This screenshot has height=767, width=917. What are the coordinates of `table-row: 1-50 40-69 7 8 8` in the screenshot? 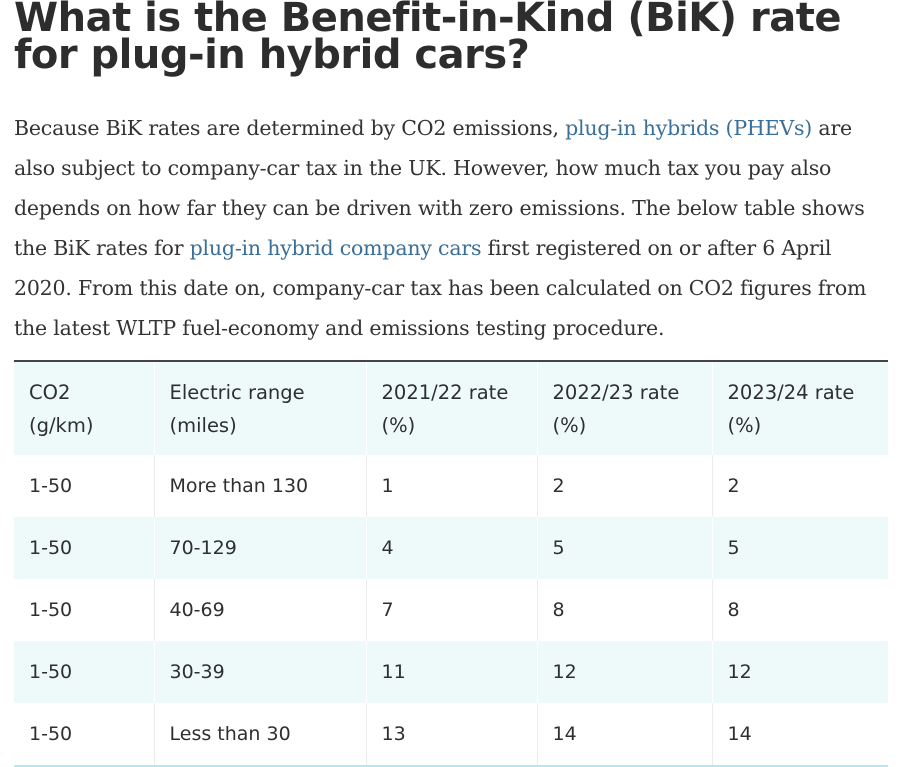 It's located at (451, 610).